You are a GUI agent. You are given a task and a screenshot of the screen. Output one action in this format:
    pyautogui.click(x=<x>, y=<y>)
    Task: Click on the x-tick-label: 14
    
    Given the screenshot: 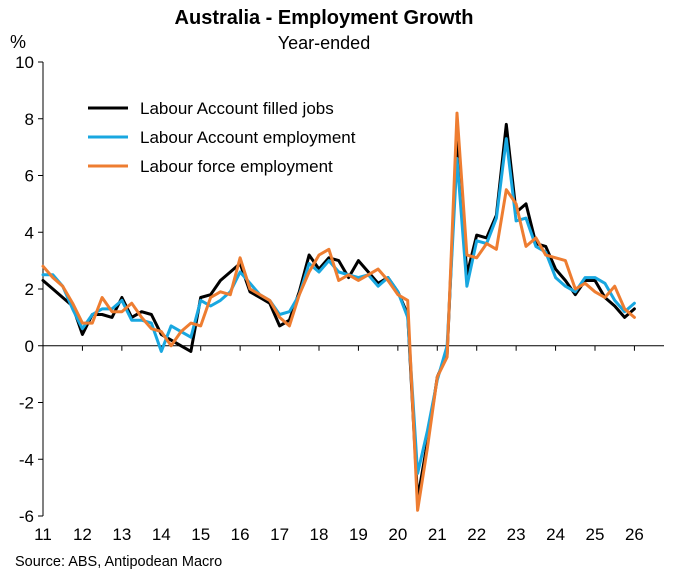 What is the action you would take?
    pyautogui.click(x=161, y=534)
    